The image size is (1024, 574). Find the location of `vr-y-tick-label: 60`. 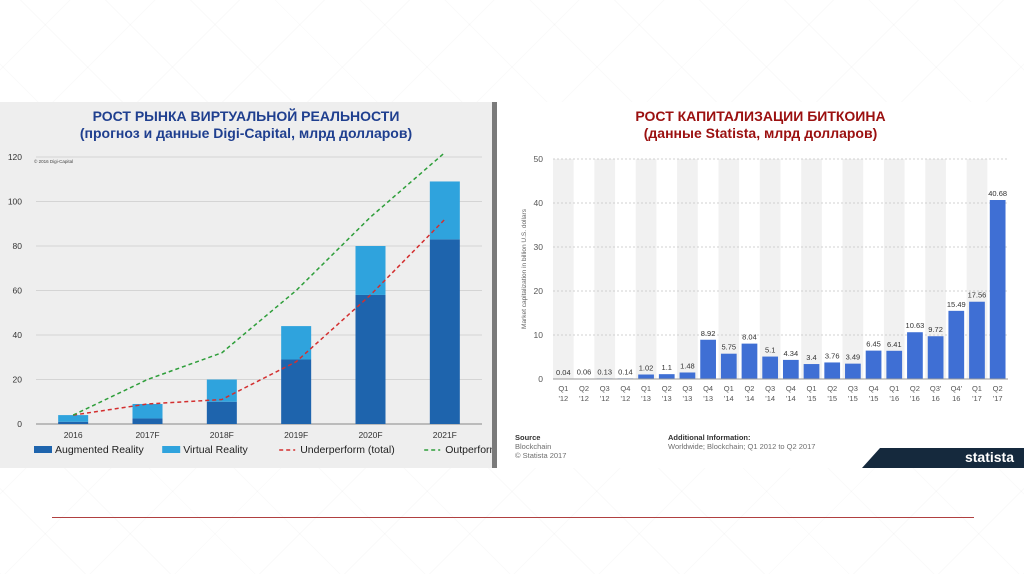

vr-y-tick-label: 60 is located at coordinates (18, 291).